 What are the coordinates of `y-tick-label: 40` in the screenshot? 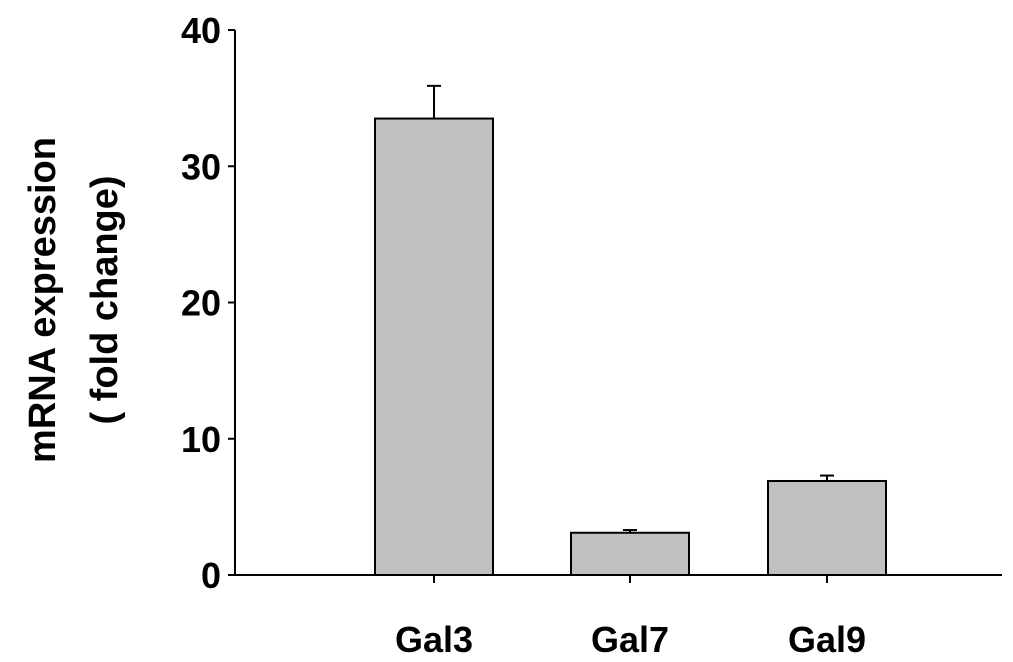 It's located at (201, 30).